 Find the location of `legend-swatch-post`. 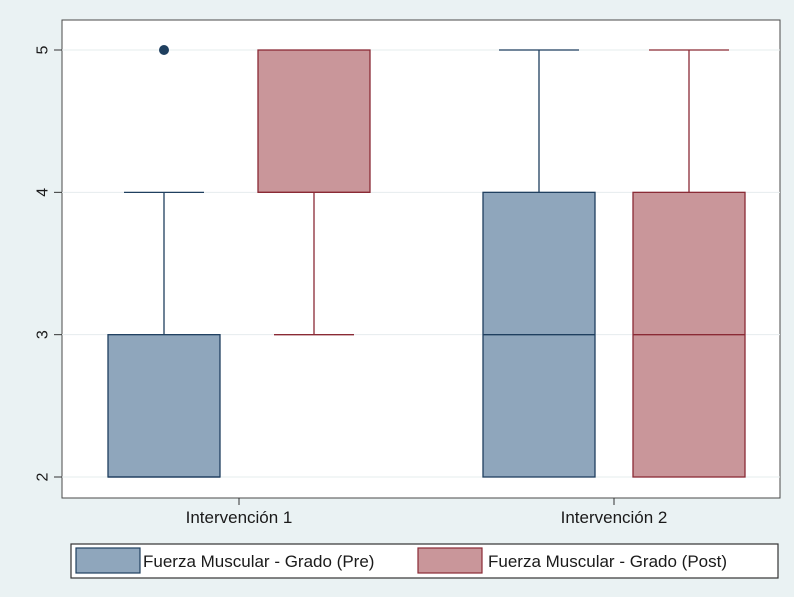

legend-swatch-post is located at coordinates (450, 560).